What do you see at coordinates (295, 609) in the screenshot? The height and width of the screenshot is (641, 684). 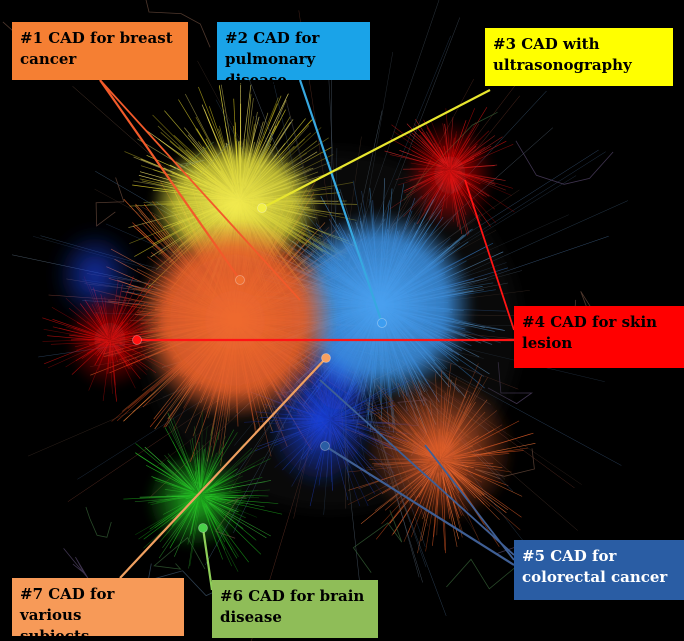 I see `cluster-label-6: #6 CAD for brain disease` at bounding box center [295, 609].